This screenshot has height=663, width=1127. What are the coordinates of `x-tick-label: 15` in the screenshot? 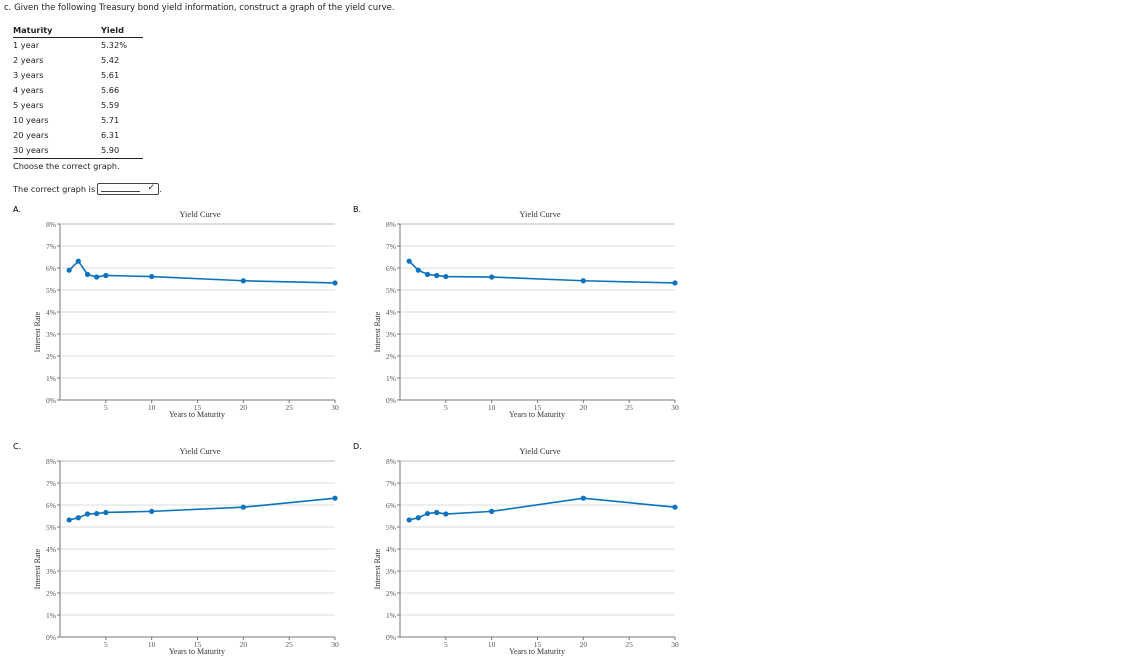 It's located at (198, 407).